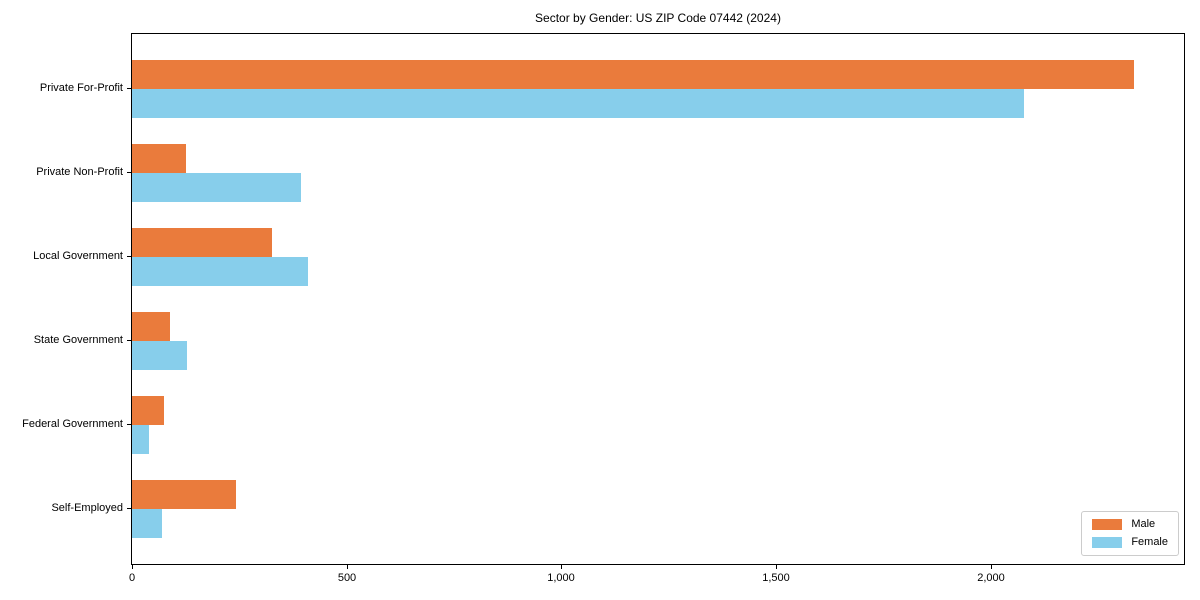  I want to click on y-tick-label: State Government, so click(78, 339).